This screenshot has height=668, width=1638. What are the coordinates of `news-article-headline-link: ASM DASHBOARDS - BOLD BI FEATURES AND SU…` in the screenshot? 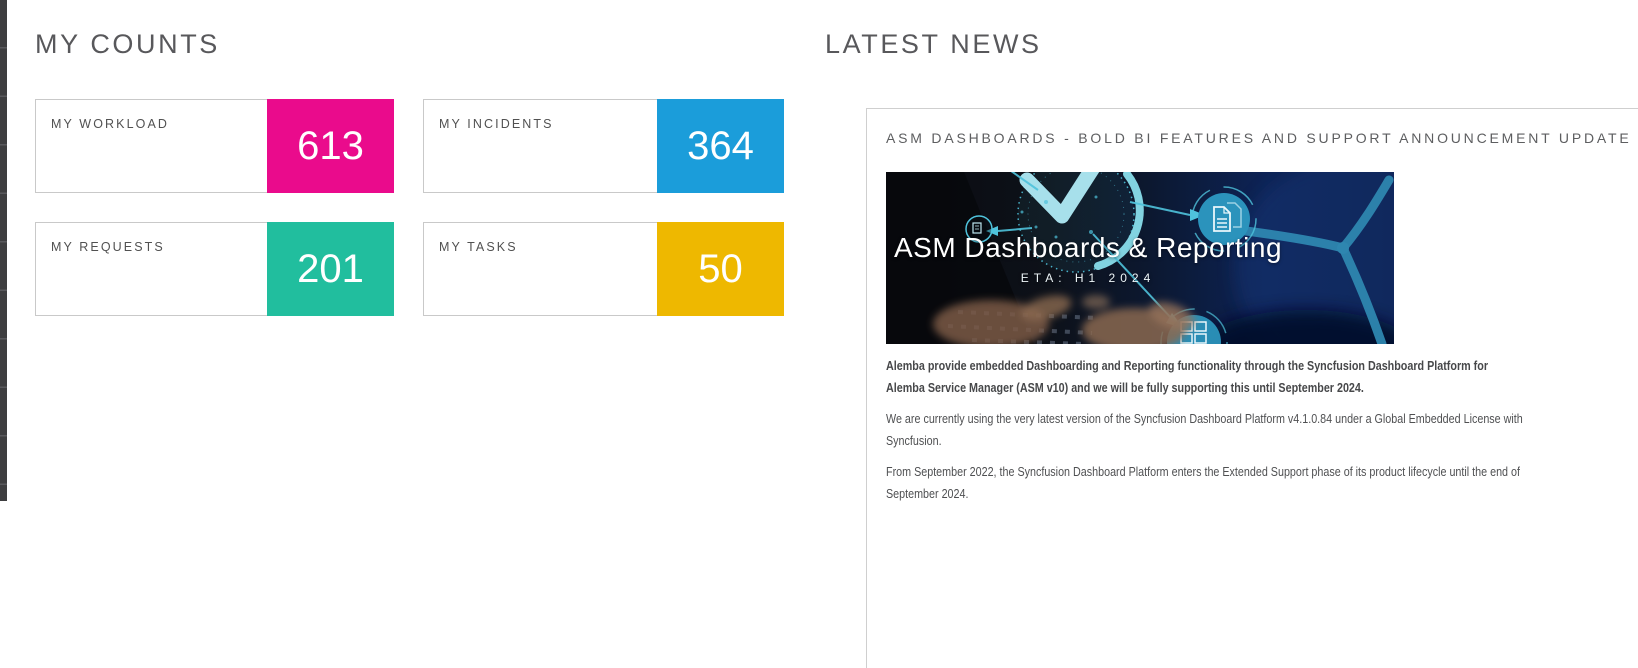 It's located at (1259, 138).